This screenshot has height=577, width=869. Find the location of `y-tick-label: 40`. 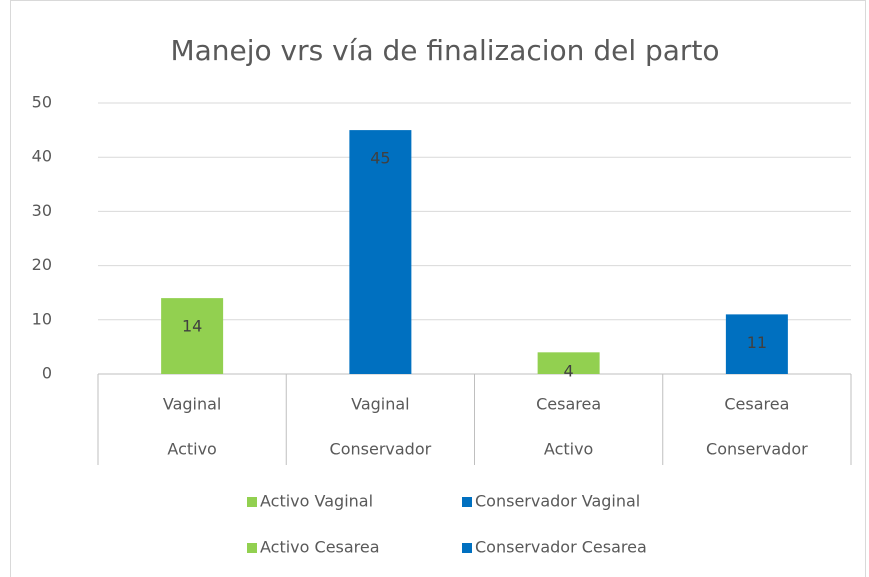

y-tick-label: 40 is located at coordinates (42, 156).